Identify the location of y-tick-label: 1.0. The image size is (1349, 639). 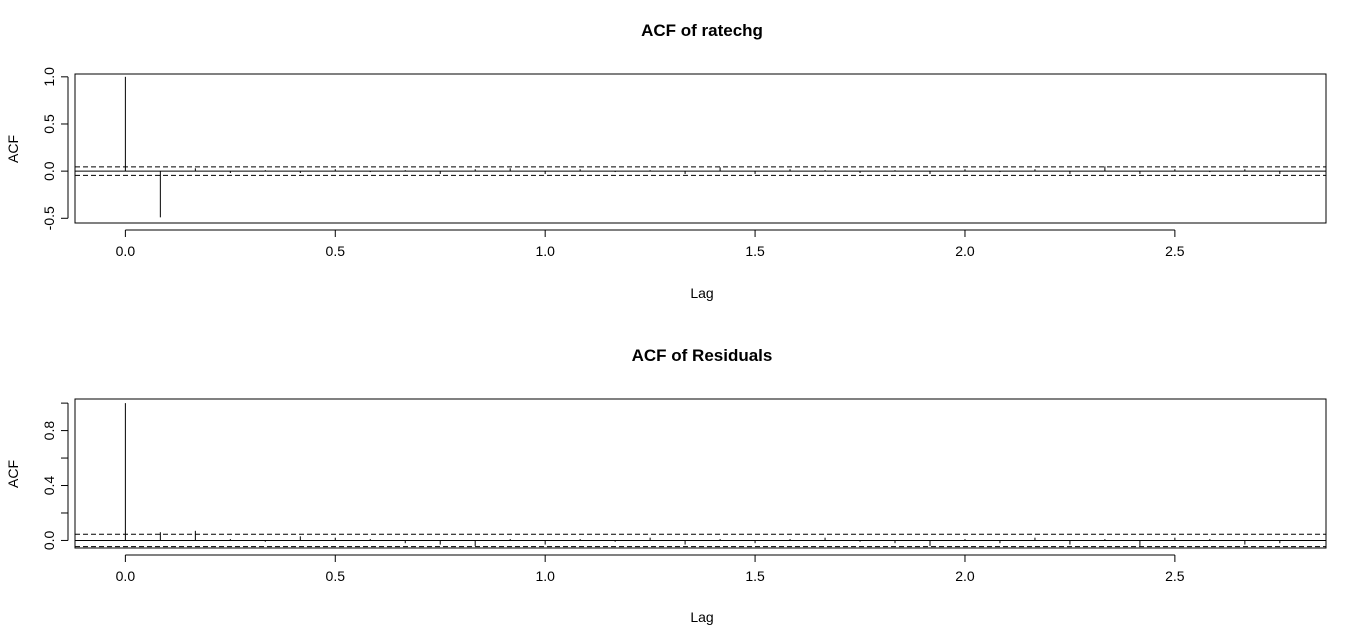
(49, 77).